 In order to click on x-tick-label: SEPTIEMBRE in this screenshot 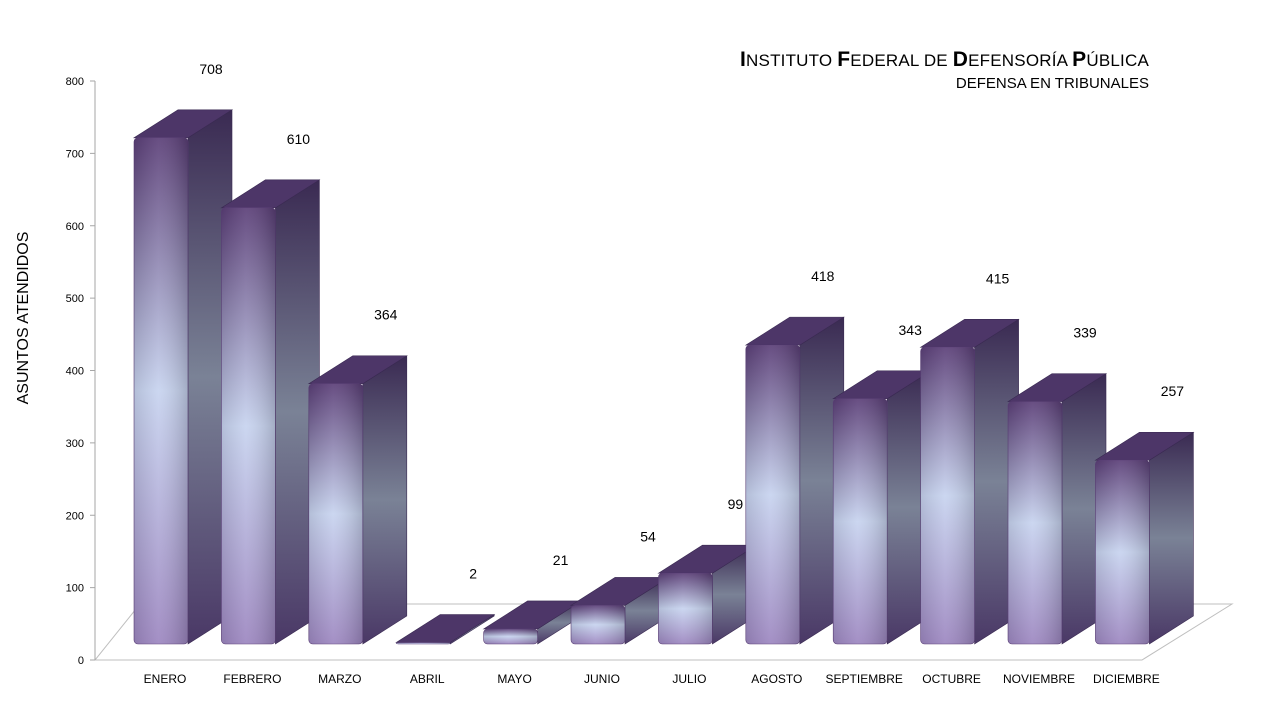, I will do `click(864, 679)`.